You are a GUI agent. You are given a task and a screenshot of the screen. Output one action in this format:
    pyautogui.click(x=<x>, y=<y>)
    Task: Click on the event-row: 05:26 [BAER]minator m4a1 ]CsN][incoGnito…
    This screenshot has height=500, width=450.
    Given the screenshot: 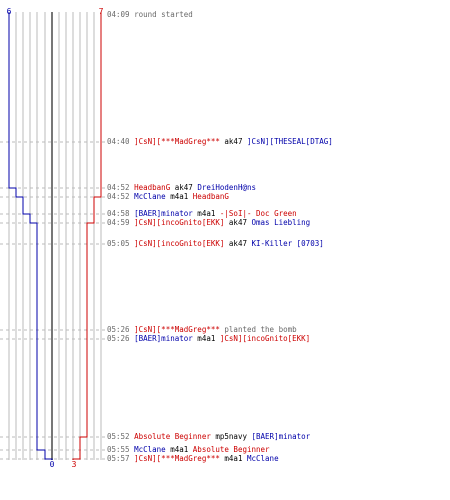 What is the action you would take?
    pyautogui.click(x=208, y=339)
    